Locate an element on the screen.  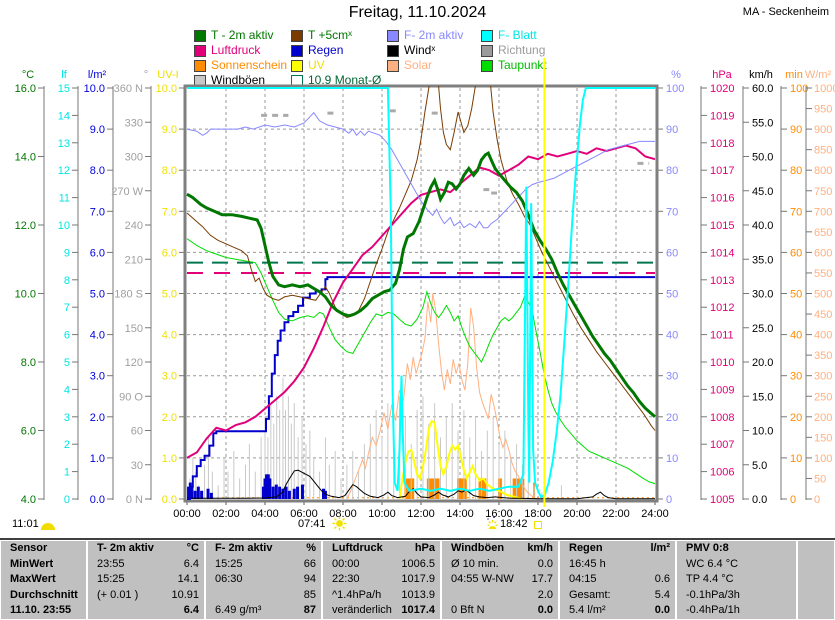
series-uv is located at coordinates (460, 459).